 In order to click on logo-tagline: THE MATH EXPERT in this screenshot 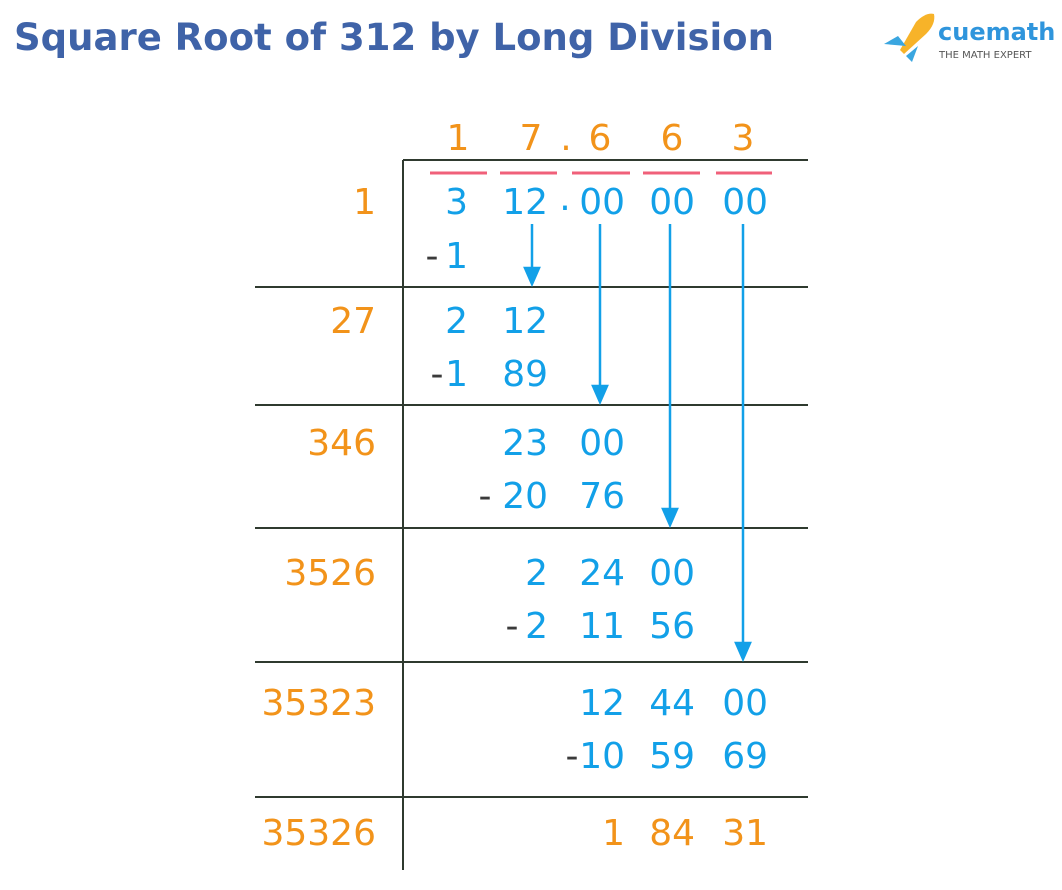, I will do `click(985, 55)`.